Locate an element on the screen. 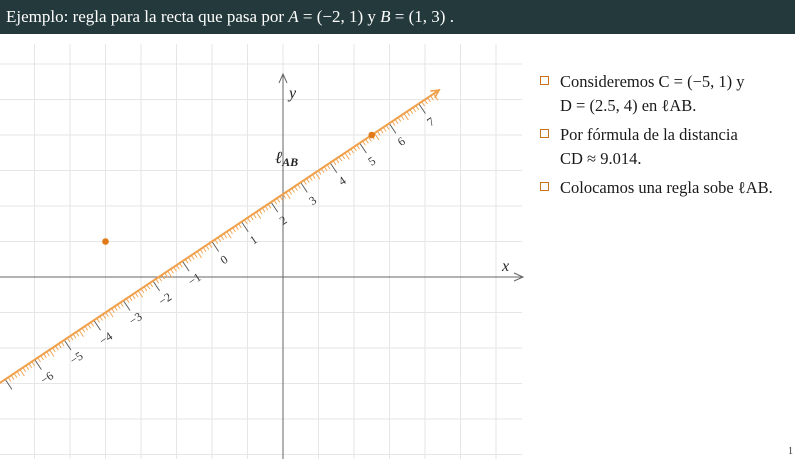 Image resolution: width=795 pixels, height=459 pixels. bullet-text-line1: Por fórmula de la distancia is located at coordinates (649, 134).